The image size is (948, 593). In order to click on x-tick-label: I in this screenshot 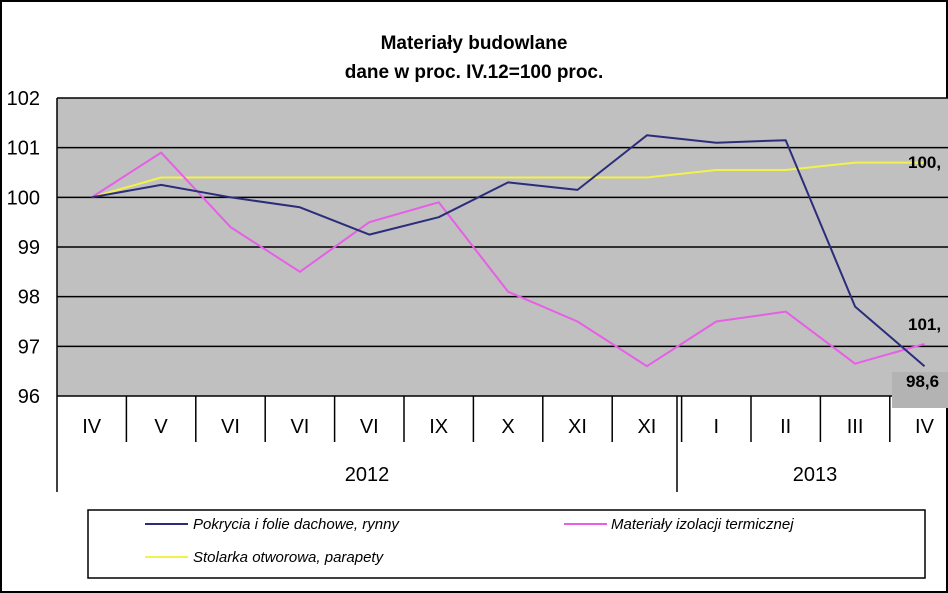, I will do `click(717, 427)`.